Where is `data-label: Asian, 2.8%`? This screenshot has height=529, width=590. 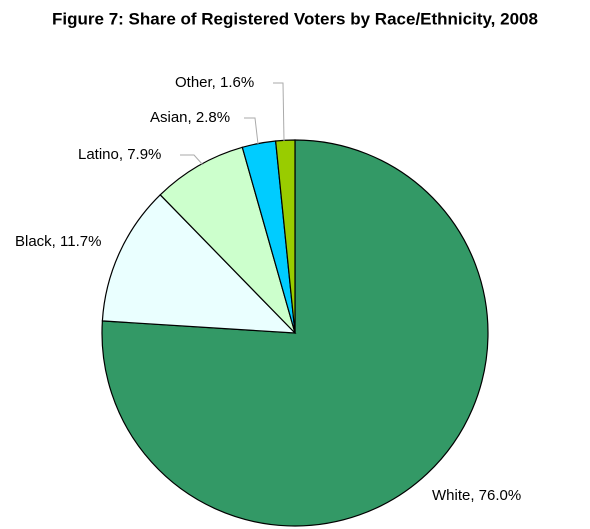 data-label: Asian, 2.8% is located at coordinates (190, 117).